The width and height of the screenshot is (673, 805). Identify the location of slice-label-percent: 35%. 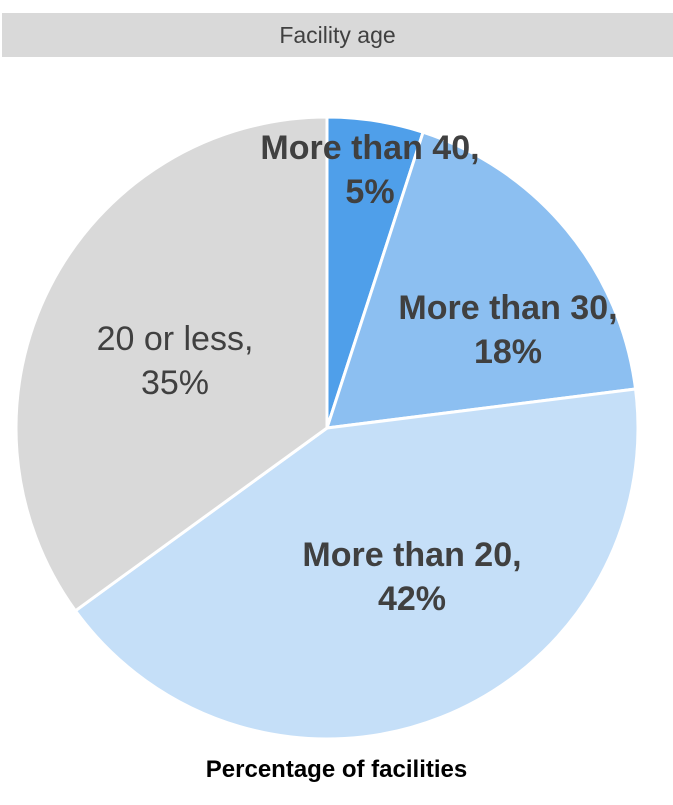
(175, 383).